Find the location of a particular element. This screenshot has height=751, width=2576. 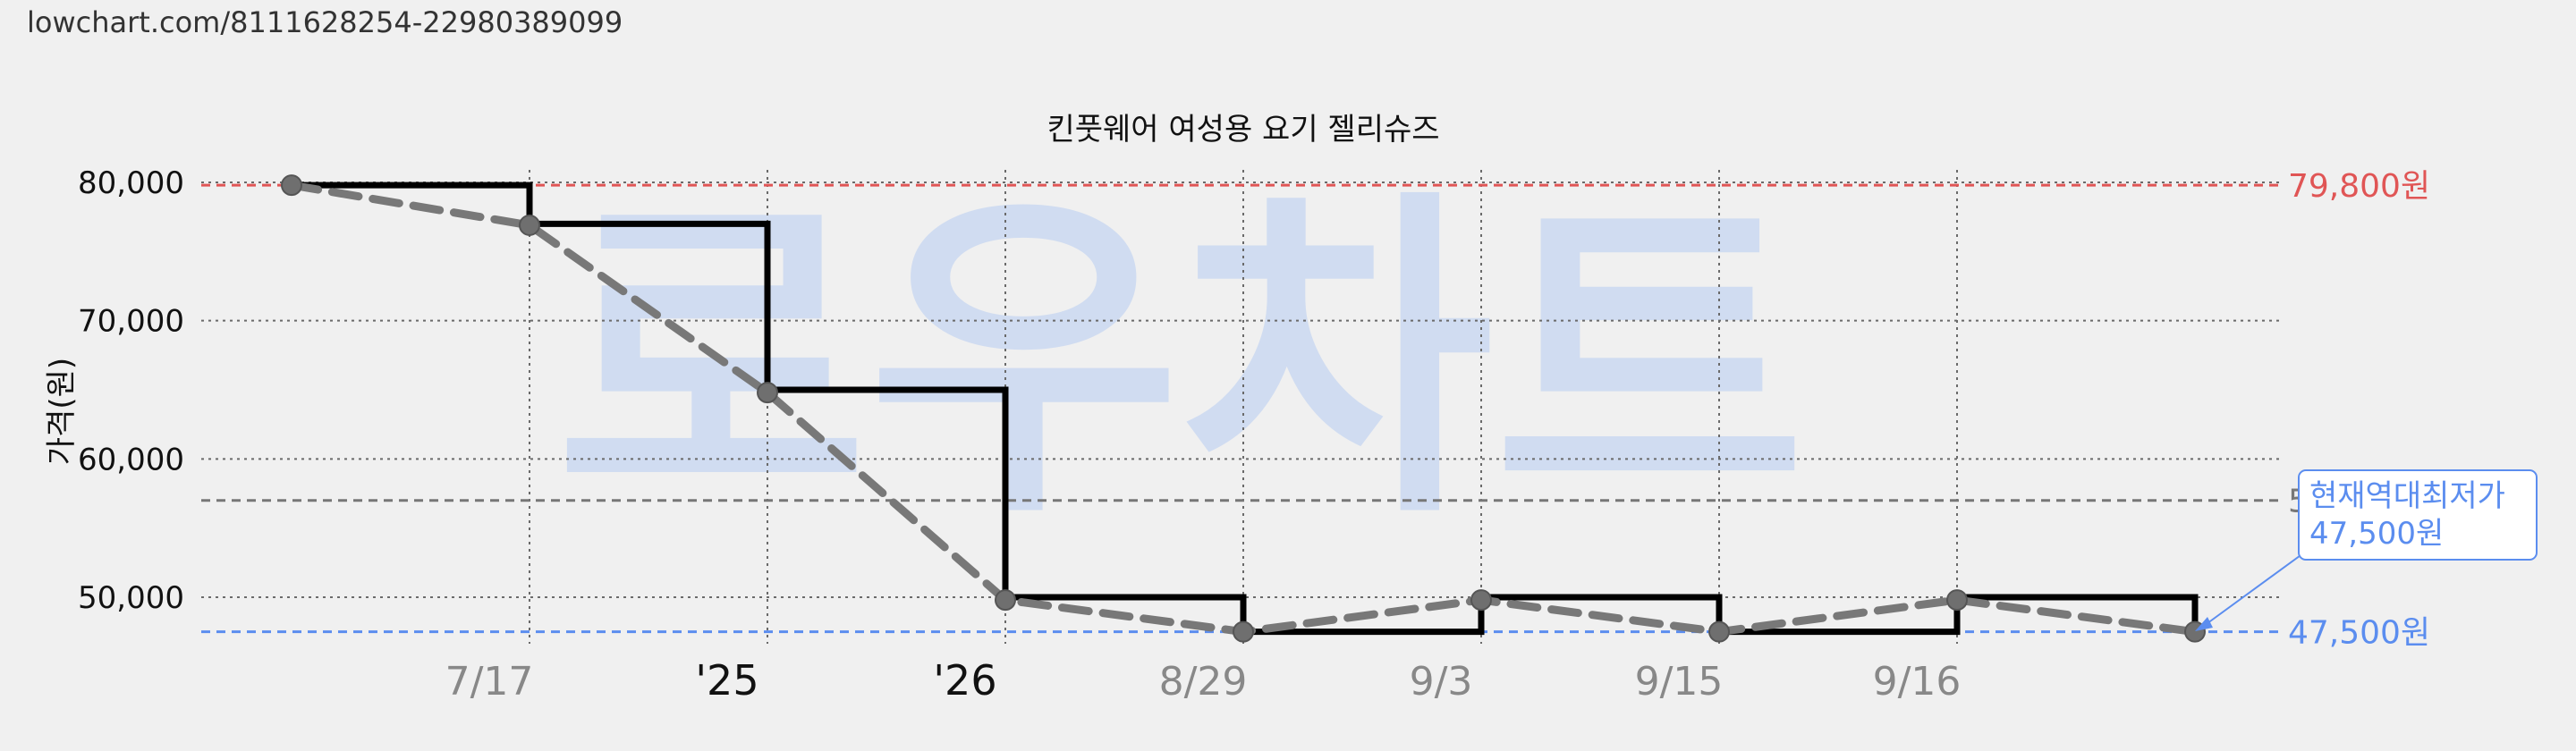

callout-line-2: 47,500원 is located at coordinates (2376, 534).